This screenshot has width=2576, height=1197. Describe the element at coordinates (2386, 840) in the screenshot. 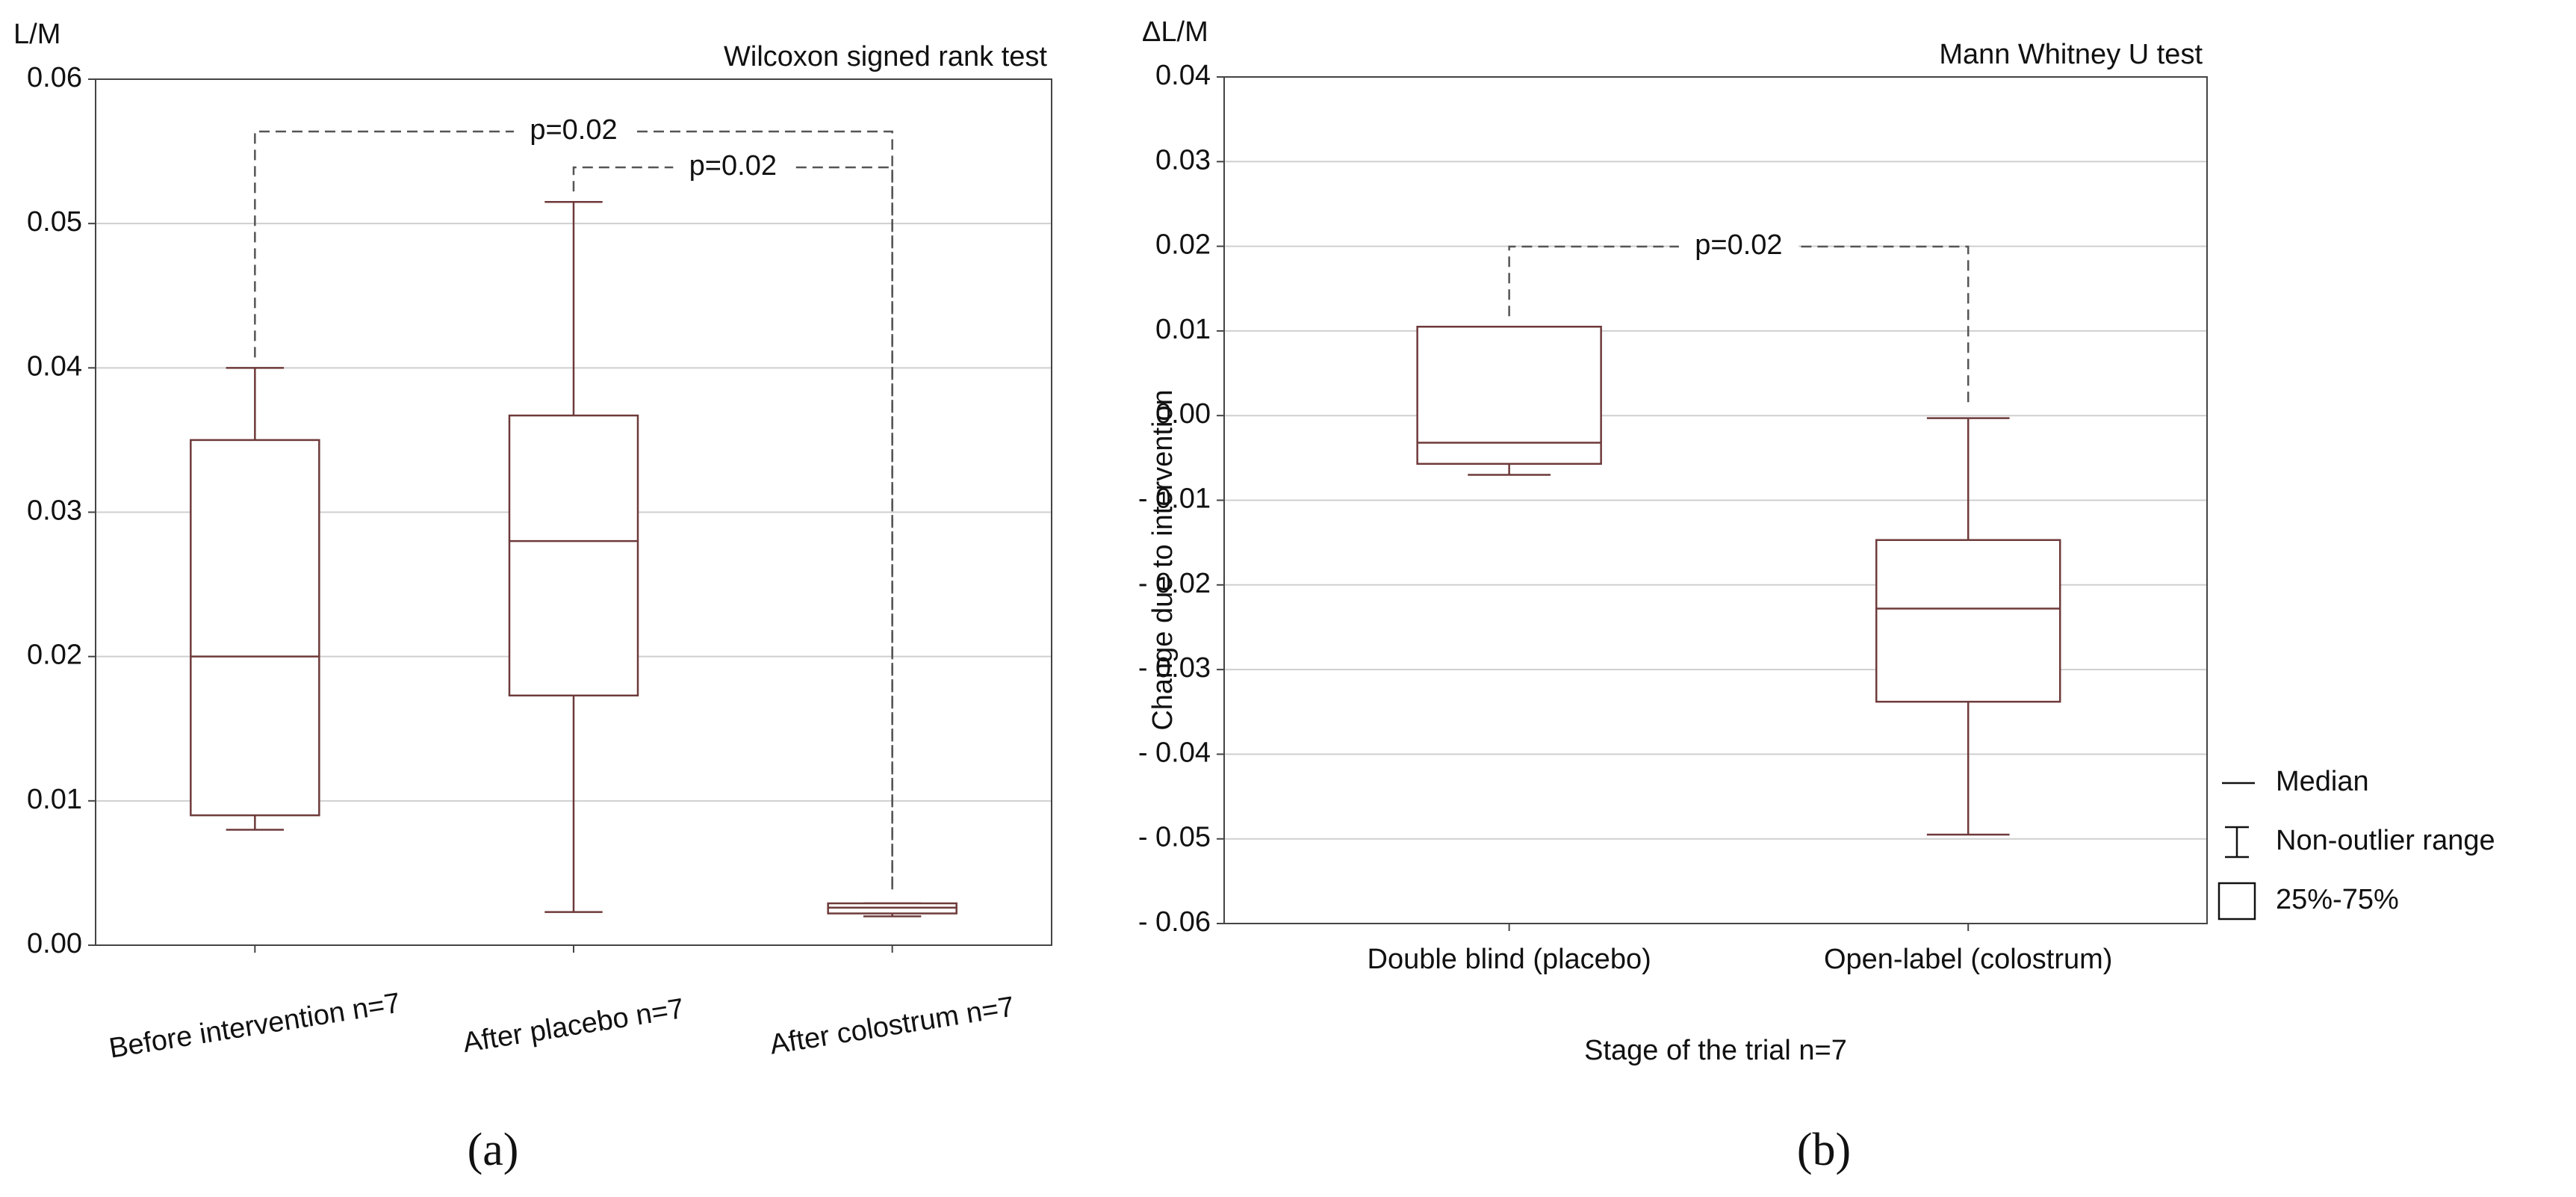

I see `legend-label: Non-outlier range` at that location.